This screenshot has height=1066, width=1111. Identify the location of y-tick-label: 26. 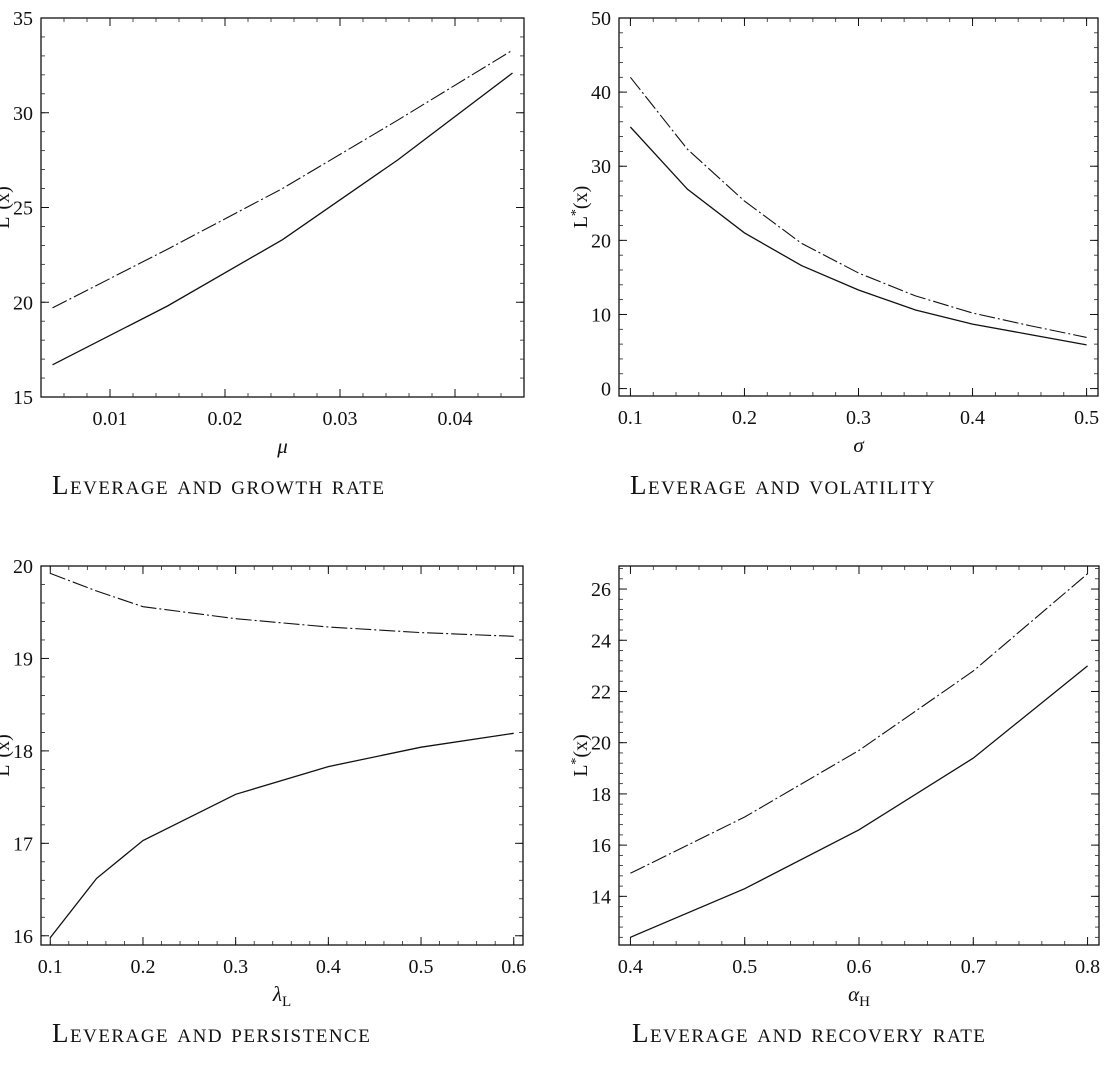
(601, 590).